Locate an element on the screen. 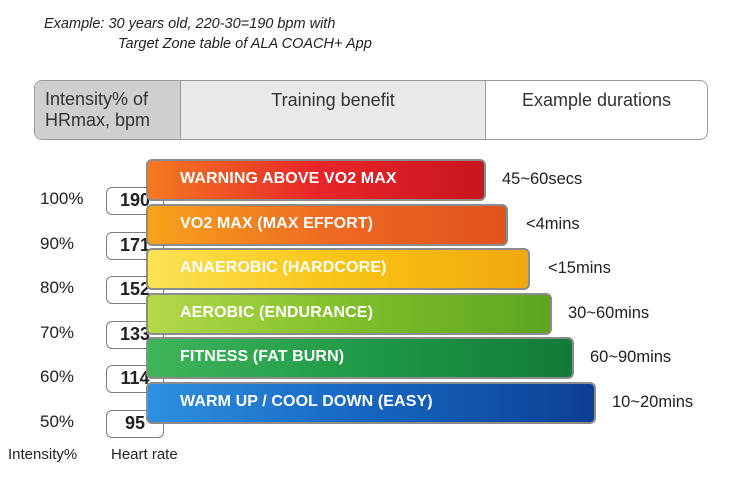  zone-label: AEROBIC (ENDURANCE) is located at coordinates (277, 312).